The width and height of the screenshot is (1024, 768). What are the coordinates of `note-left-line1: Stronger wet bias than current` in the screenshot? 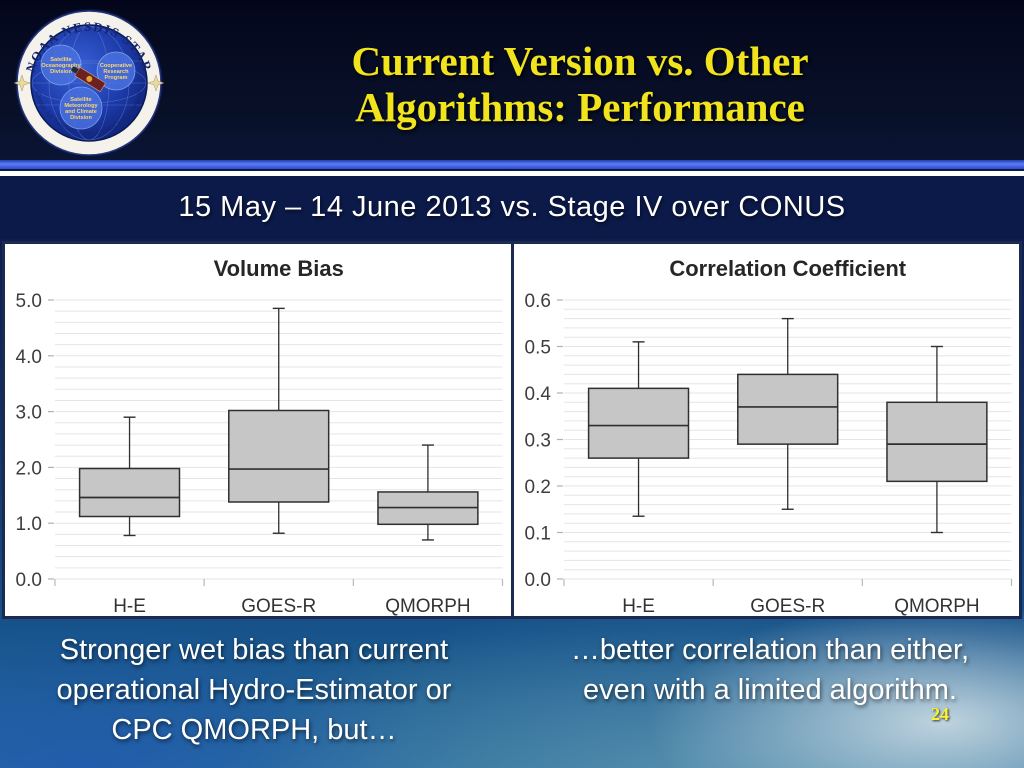 It's located at (254, 650).